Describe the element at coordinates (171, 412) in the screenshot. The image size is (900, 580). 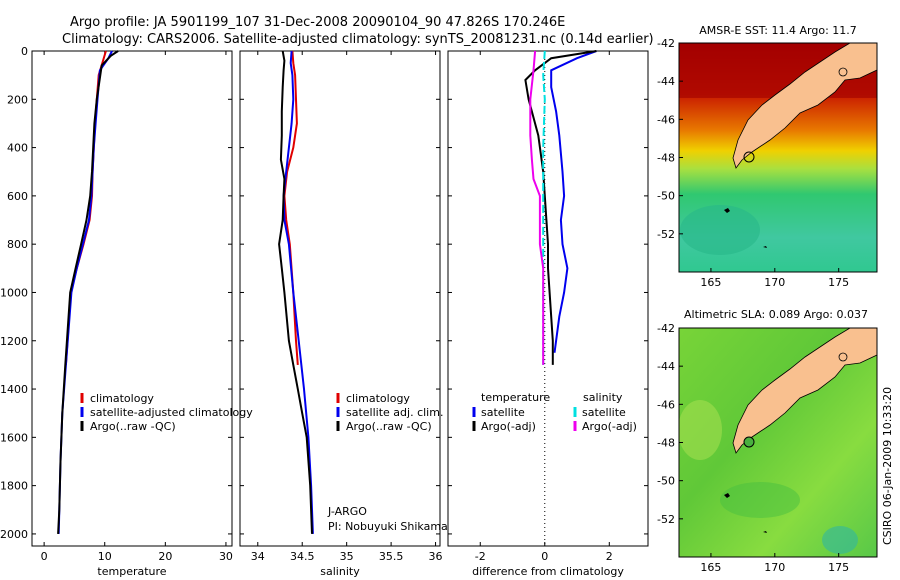
I see `legend-label: satellite-adjusted climatology` at that location.